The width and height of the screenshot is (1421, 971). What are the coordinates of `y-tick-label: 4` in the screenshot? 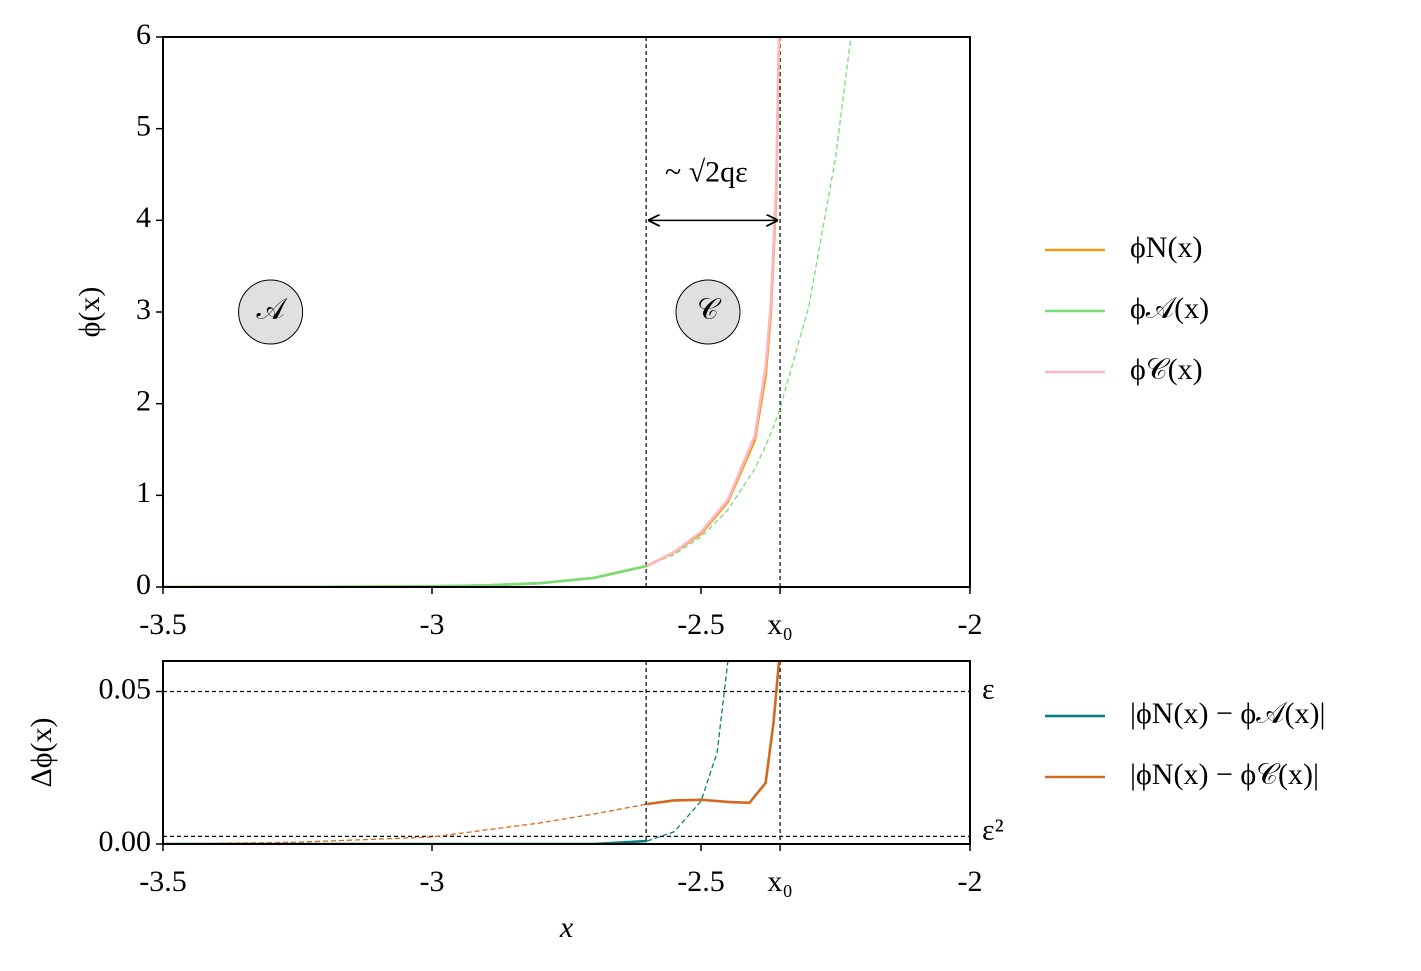 It's located at (143, 217).